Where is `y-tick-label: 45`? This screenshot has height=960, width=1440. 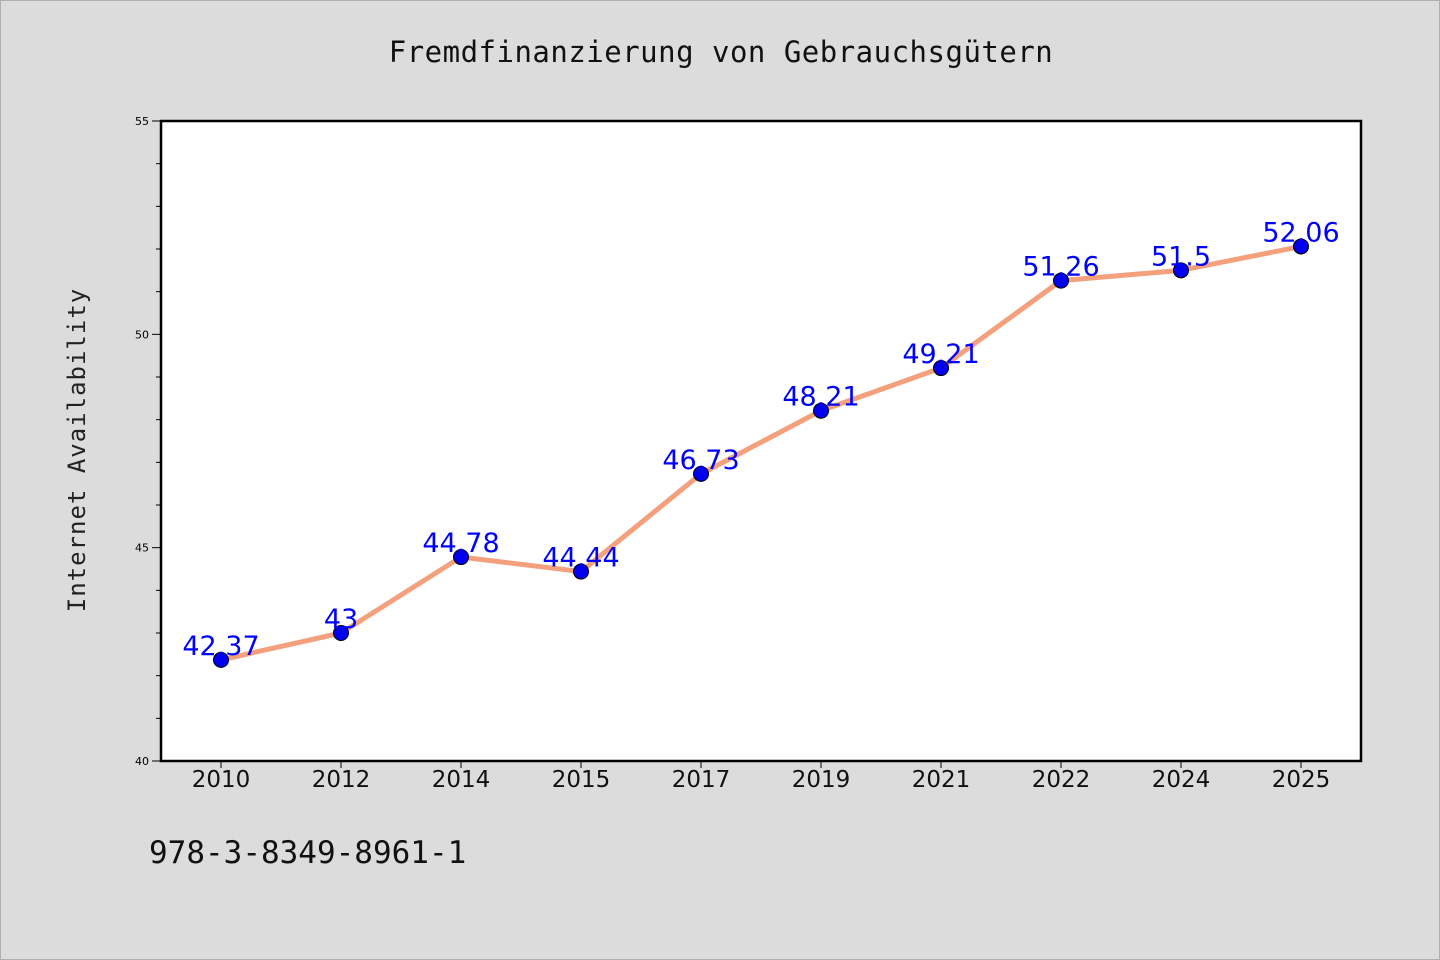
y-tick-label: 45 is located at coordinates (142, 548).